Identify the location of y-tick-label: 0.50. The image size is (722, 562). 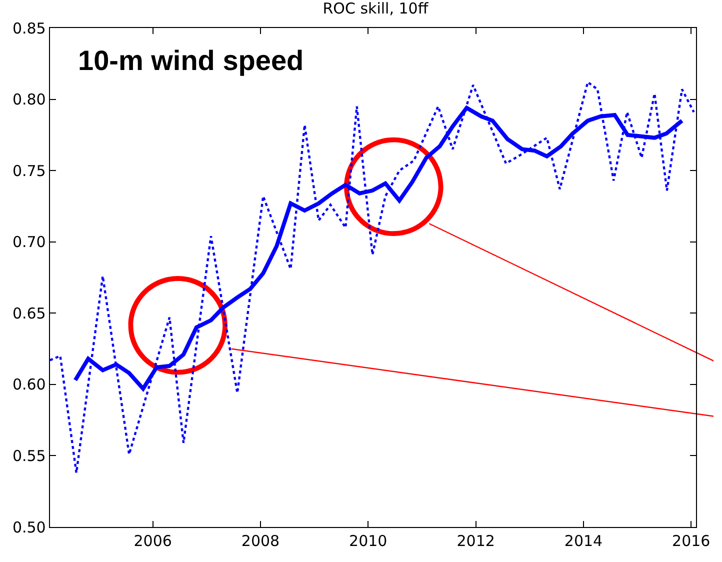
(29, 527).